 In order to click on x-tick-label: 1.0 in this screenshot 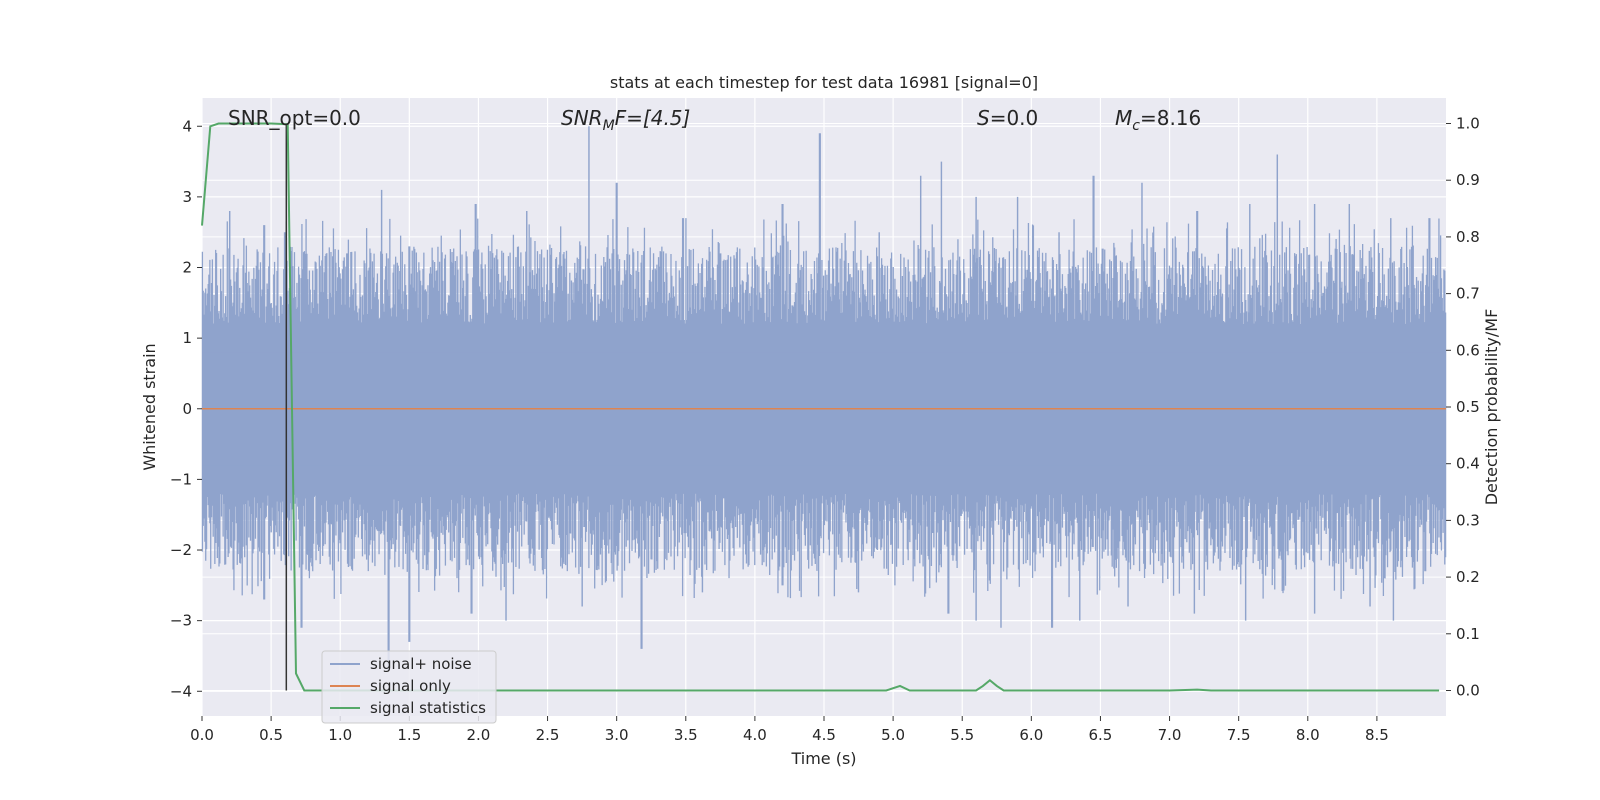, I will do `click(340, 735)`.